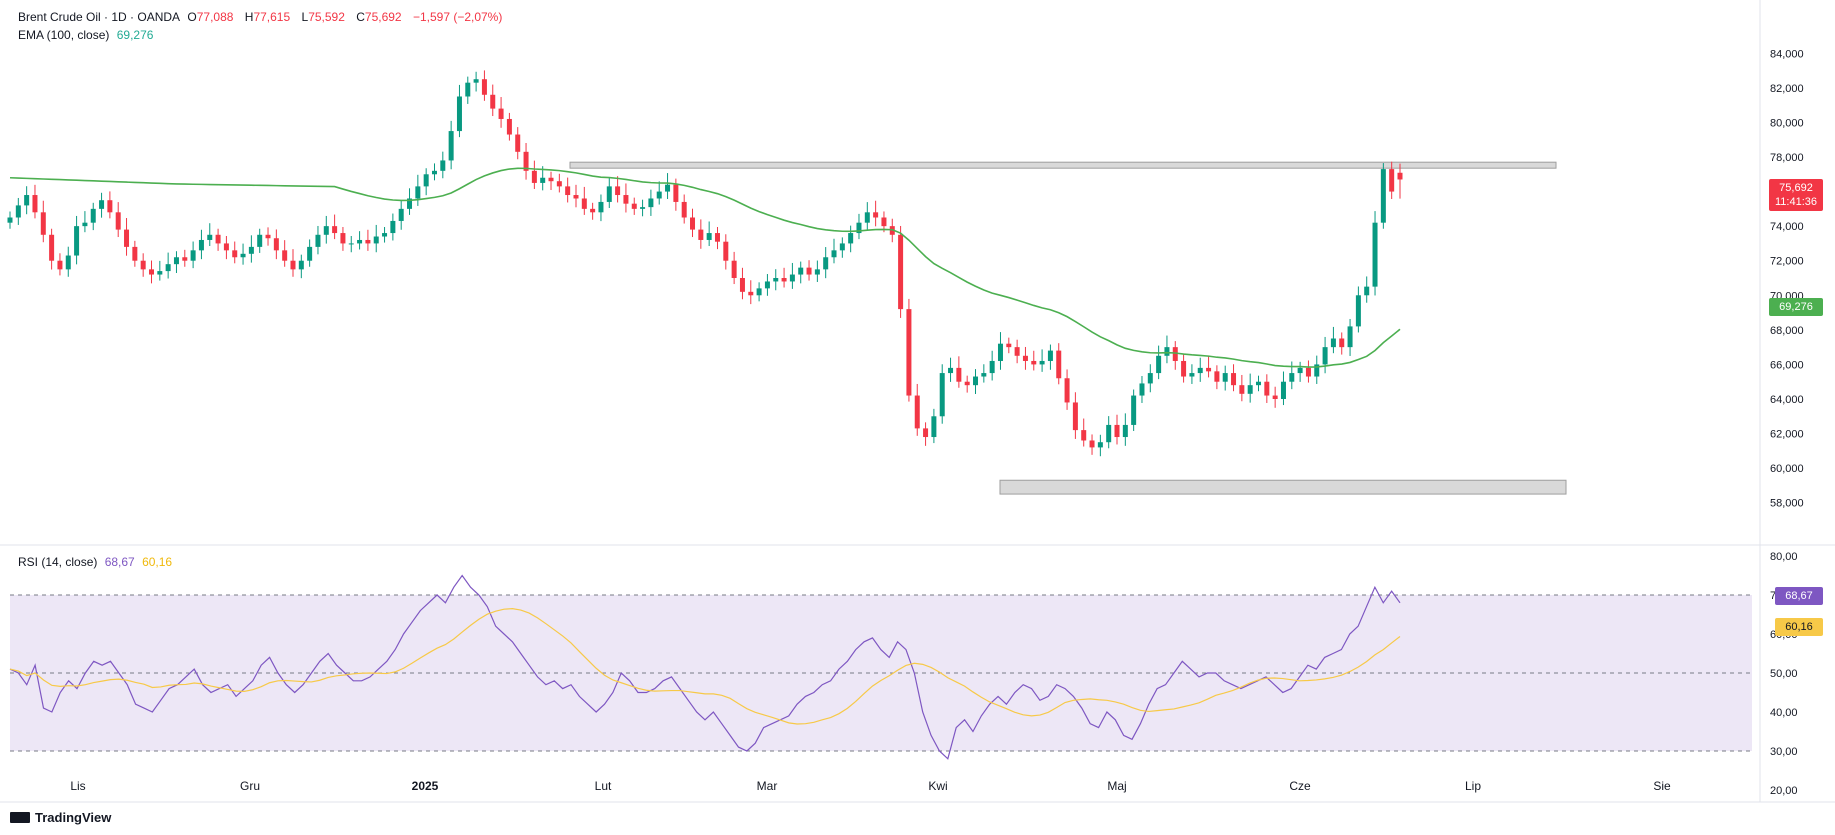 This screenshot has height=835, width=1835. Describe the element at coordinates (1795, 202) in the screenshot. I see `countdown: 11:41:36` at that location.